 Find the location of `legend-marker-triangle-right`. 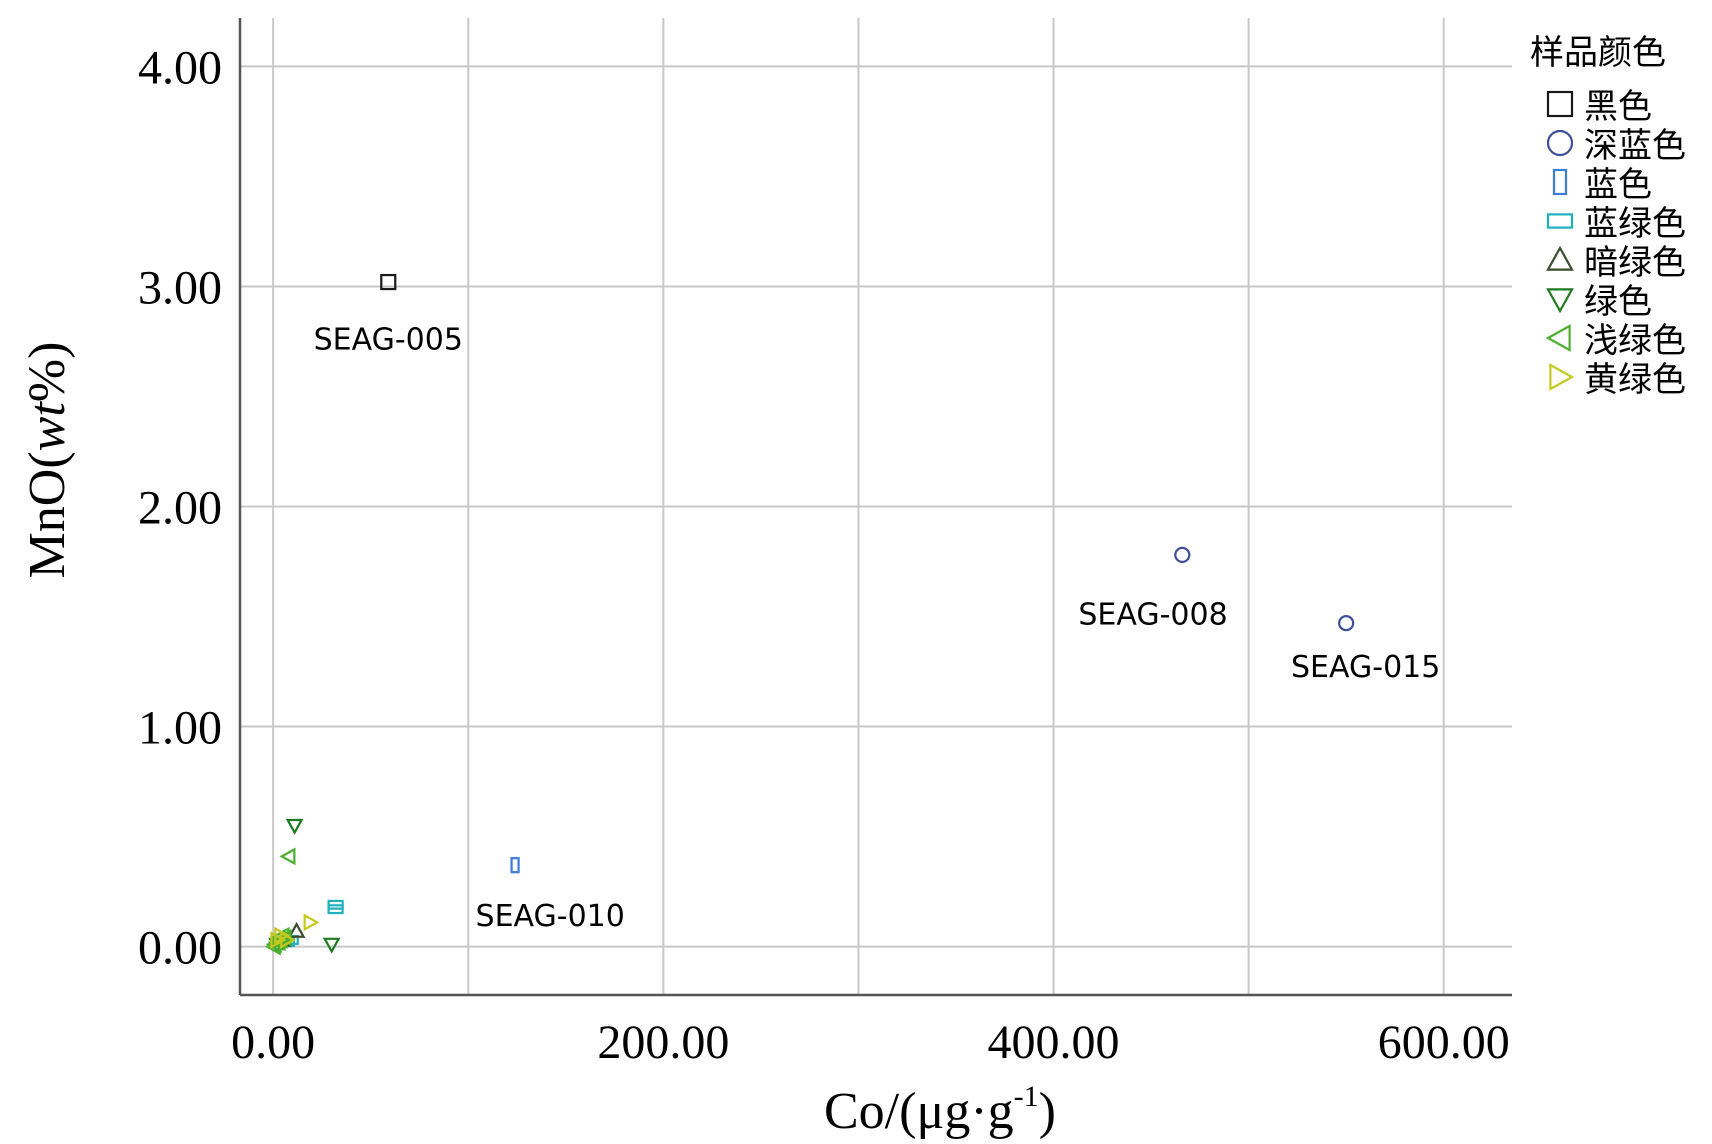

legend-marker-triangle-right is located at coordinates (1562, 377).